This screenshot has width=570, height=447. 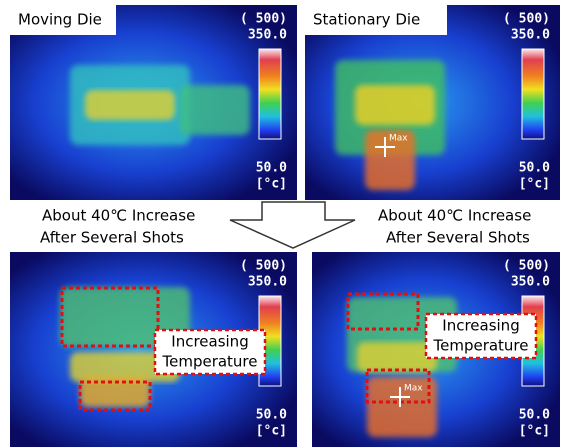 What do you see at coordinates (60, 20) in the screenshot?
I see `panel-label: Moving Die` at bounding box center [60, 20].